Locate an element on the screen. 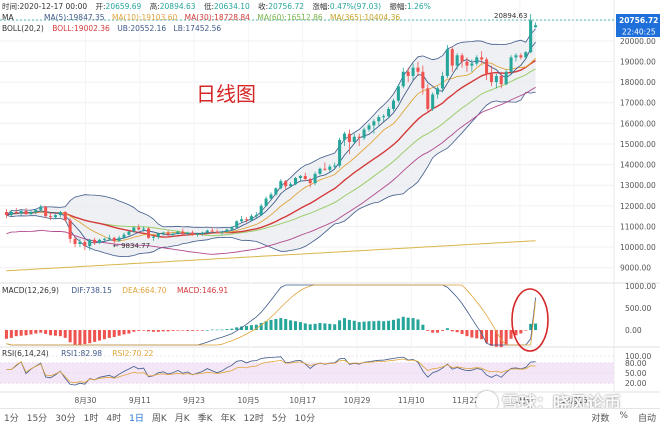 This screenshot has height=426, width=660. timeframe-button: 月K is located at coordinates (182, 419).